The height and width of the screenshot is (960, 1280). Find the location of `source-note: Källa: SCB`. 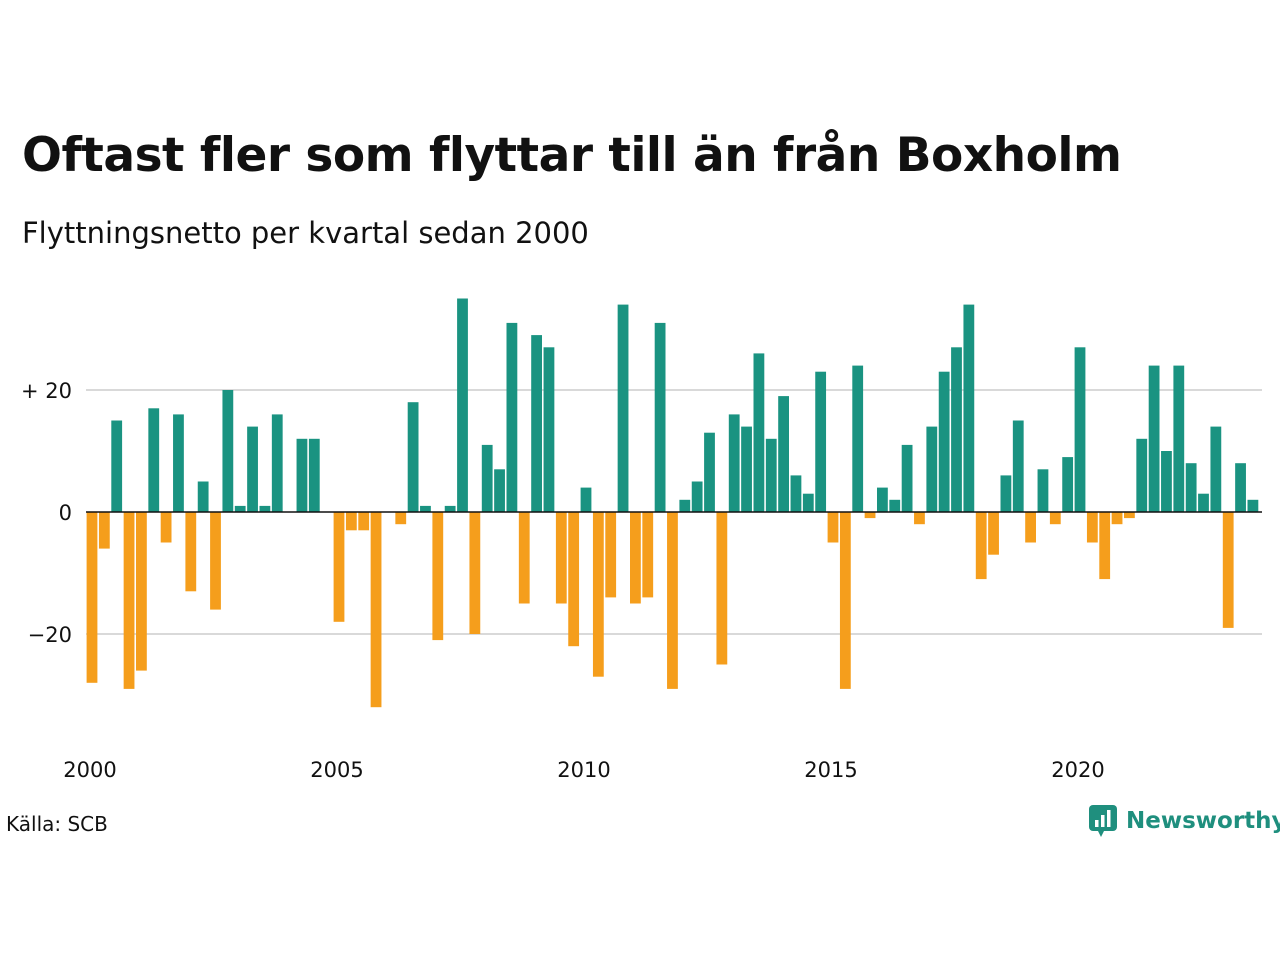

source-note: Källa: SCB is located at coordinates (57, 824).